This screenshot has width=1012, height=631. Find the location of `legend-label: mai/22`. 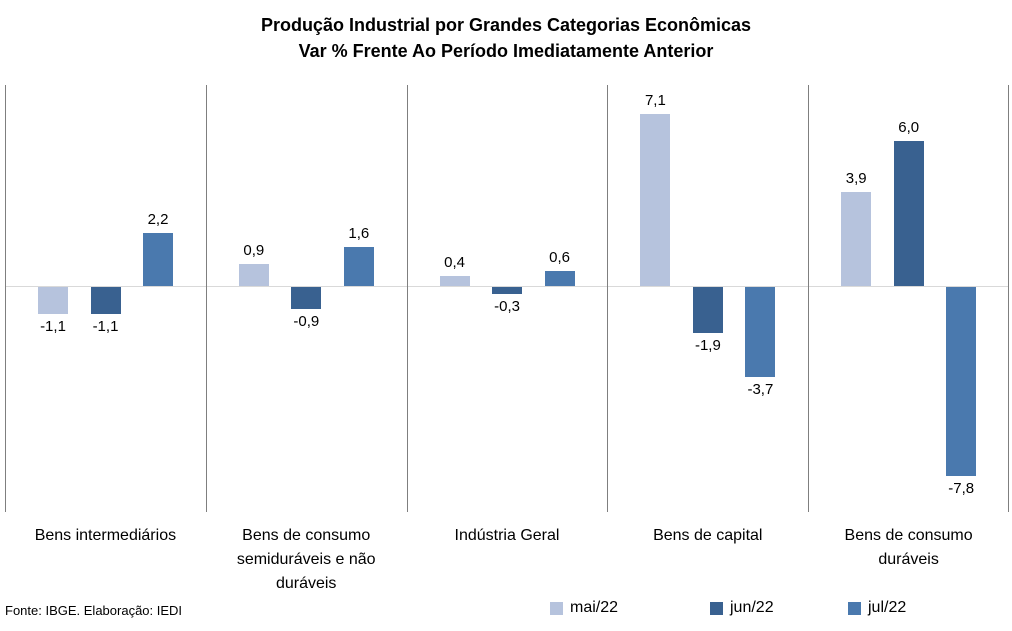

legend-label: mai/22 is located at coordinates (594, 607).